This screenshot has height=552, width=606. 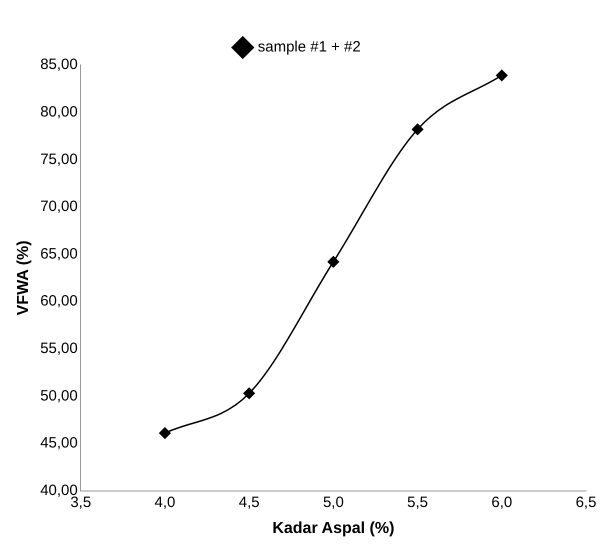 I want to click on x-tick-label: 5,5, so click(x=417, y=502).